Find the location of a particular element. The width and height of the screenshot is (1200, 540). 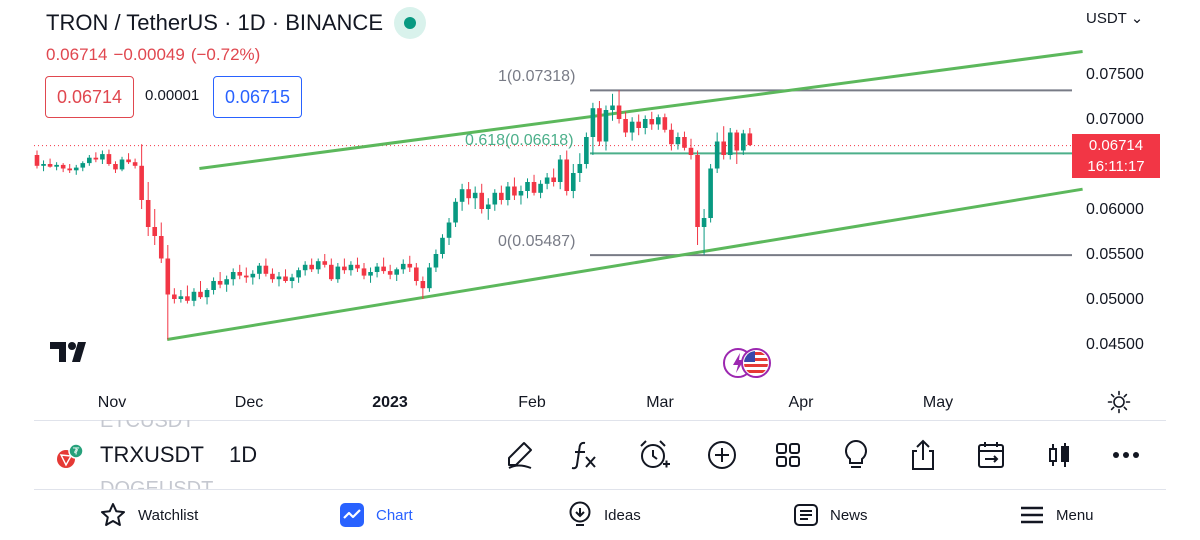

nav-chart: Chart is located at coordinates (376, 515).